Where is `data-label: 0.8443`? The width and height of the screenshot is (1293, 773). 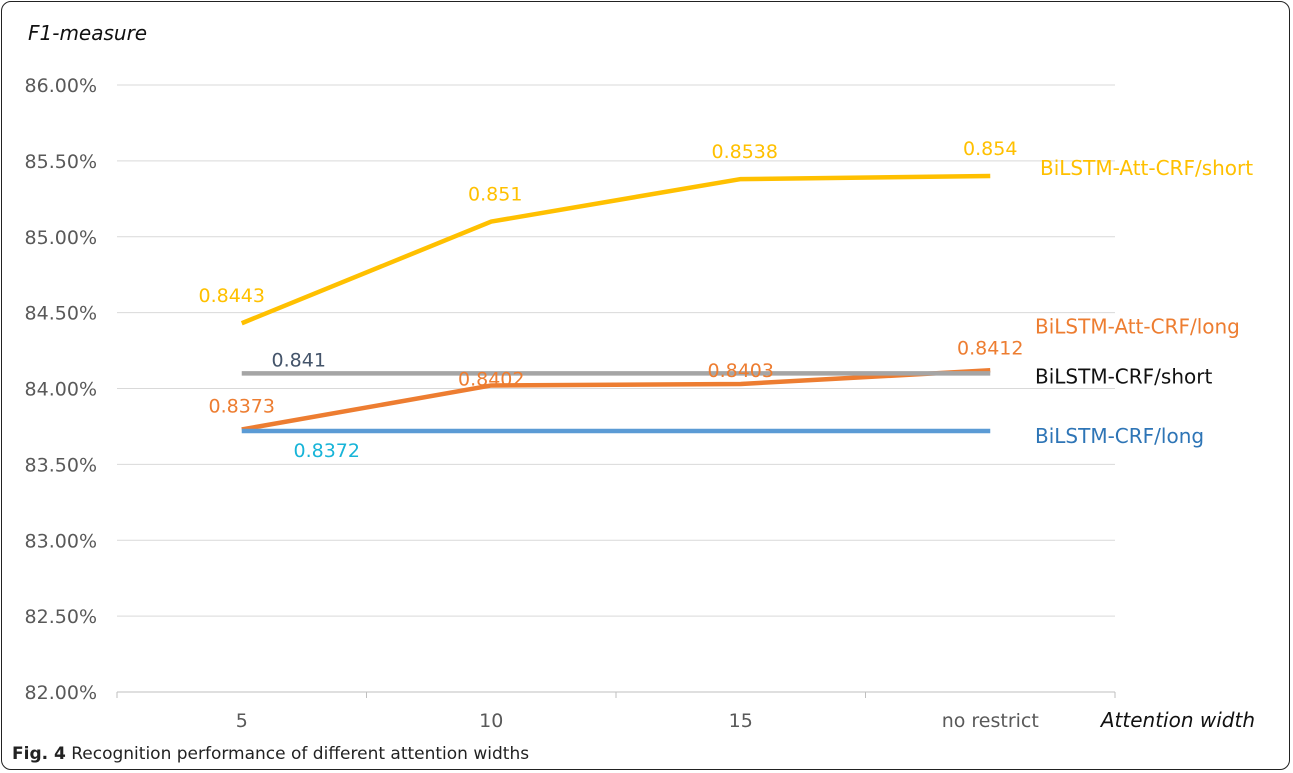 data-label: 0.8443 is located at coordinates (232, 296).